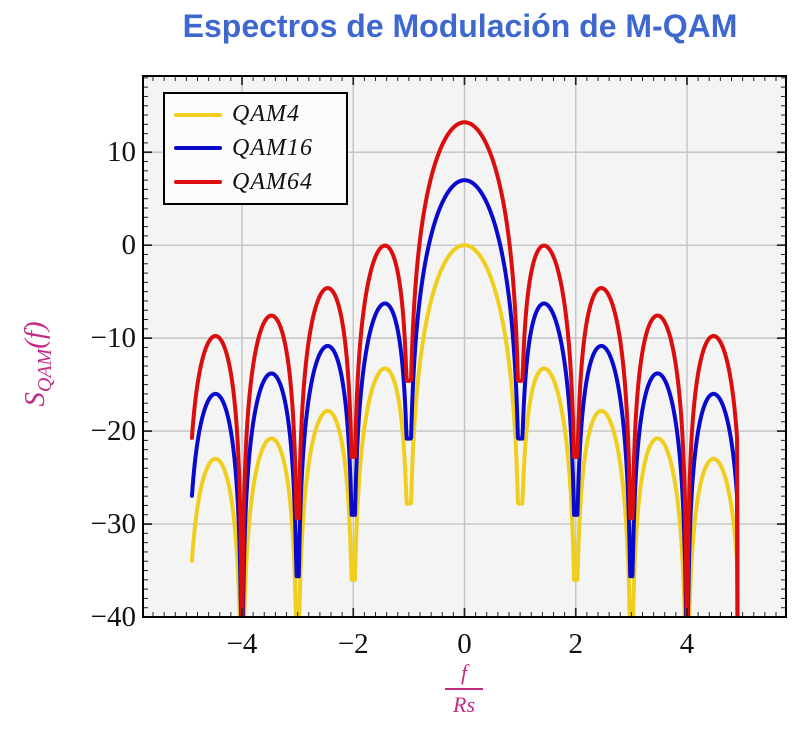 The image size is (794, 731). I want to click on legend-line-qam4, so click(198, 114).